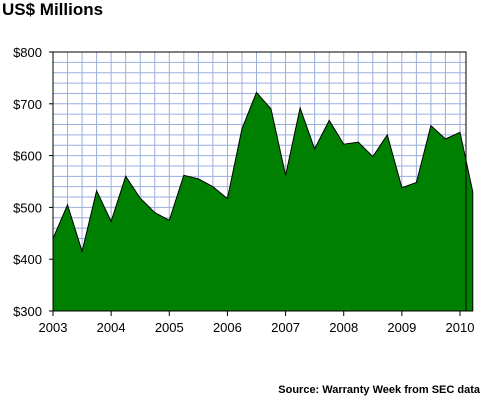 The height and width of the screenshot is (403, 482). What do you see at coordinates (111, 327) in the screenshot?
I see `x-tick-label: 2004` at bounding box center [111, 327].